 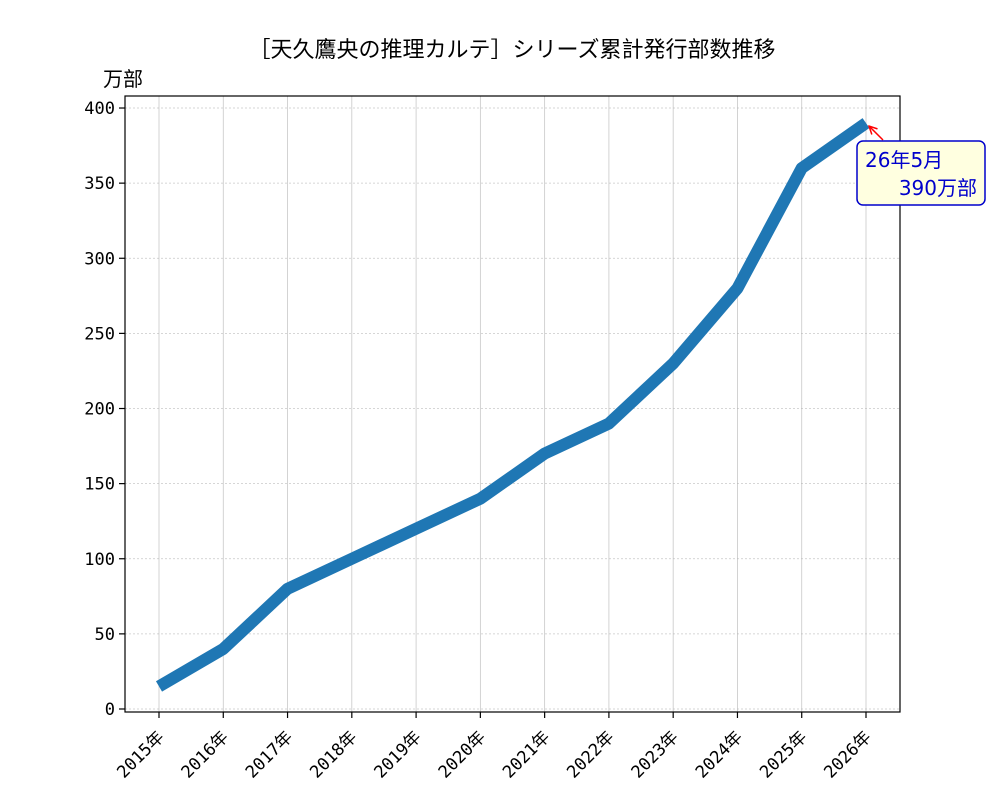 What do you see at coordinates (590, 754) in the screenshot?
I see `x-tick-label: 2022年` at bounding box center [590, 754].